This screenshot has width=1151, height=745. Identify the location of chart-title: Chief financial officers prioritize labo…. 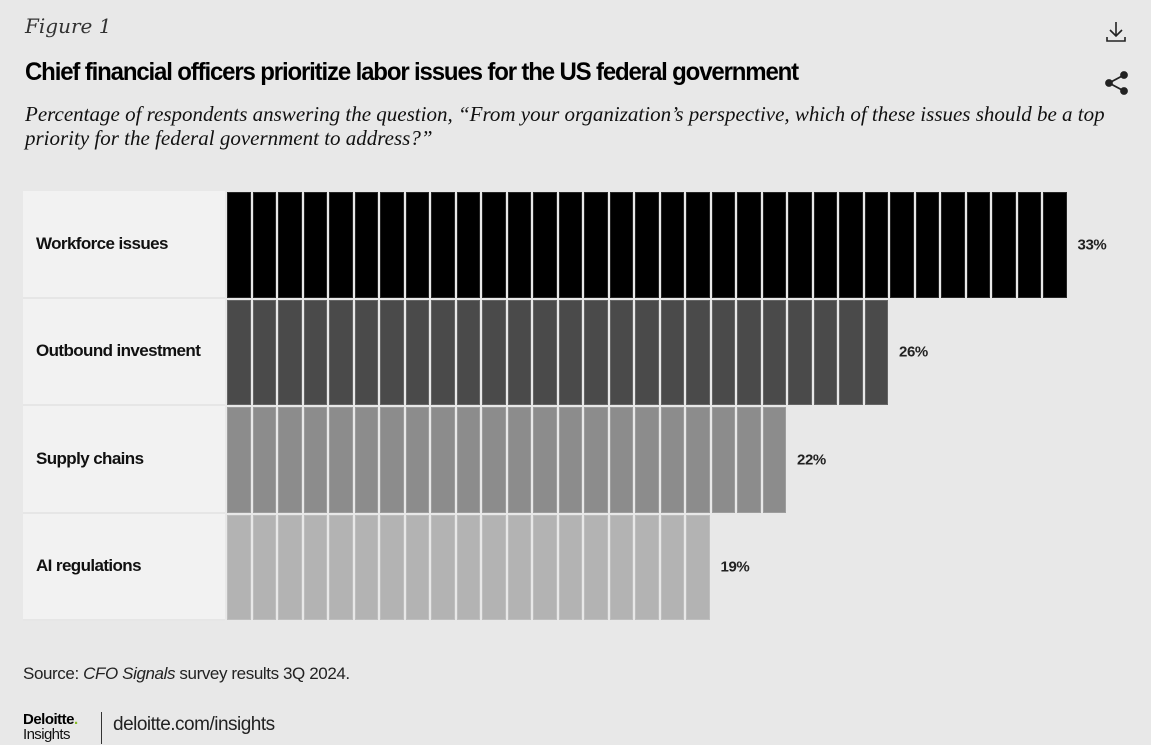
(412, 72).